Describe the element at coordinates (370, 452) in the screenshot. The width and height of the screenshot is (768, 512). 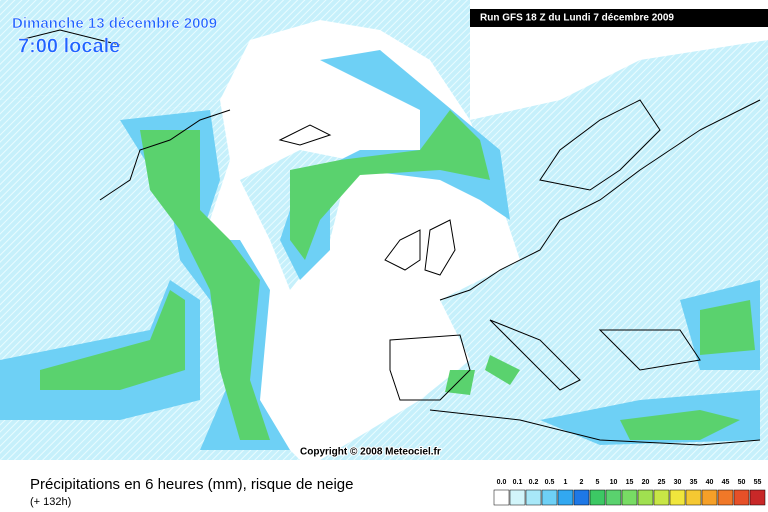
I see `copyright: Copyright © 2008 Meteociel.fr` at that location.